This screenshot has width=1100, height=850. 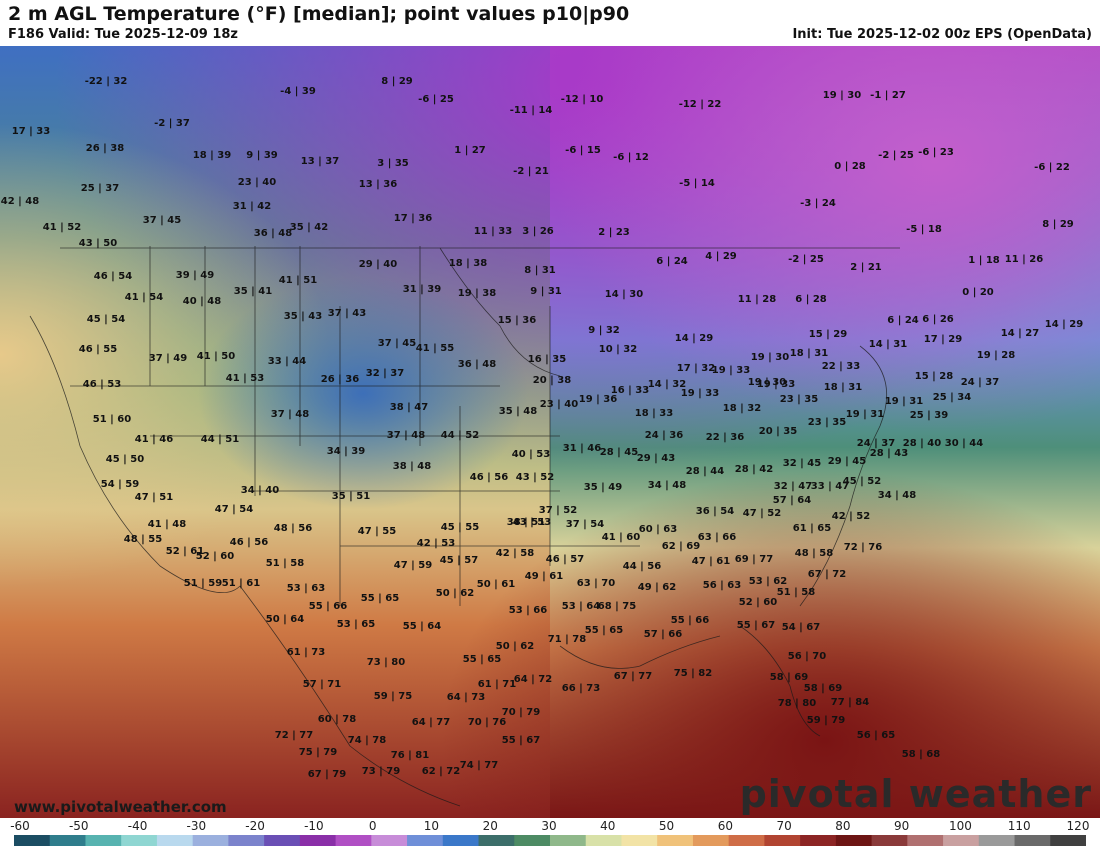 I want to click on point-value: 22 | 33, so click(x=841, y=366).